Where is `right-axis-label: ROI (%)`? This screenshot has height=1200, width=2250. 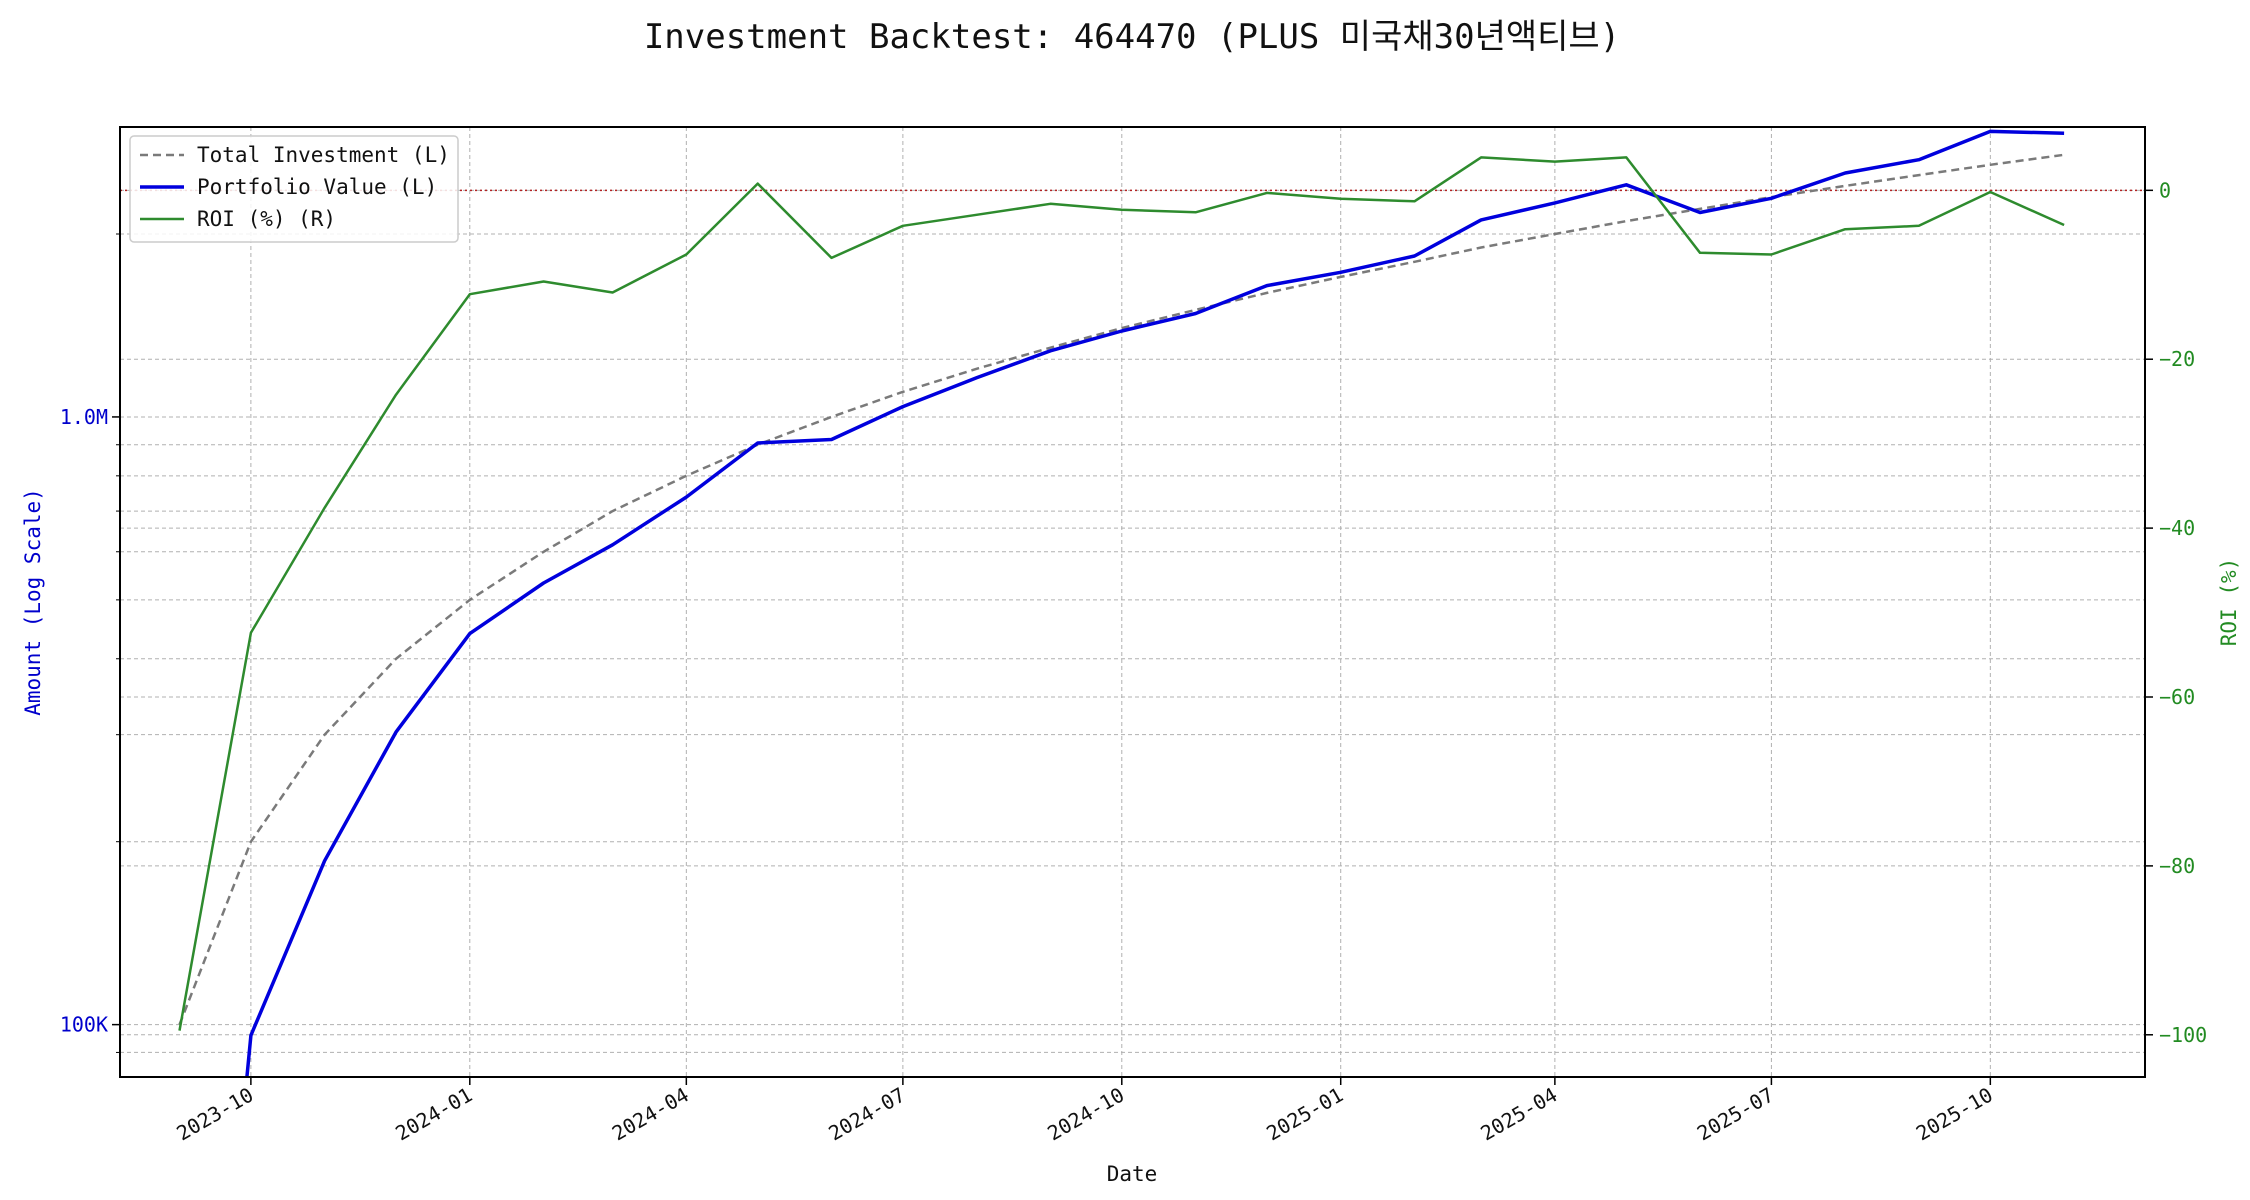
right-axis-label: ROI (%) is located at coordinates (2229, 602).